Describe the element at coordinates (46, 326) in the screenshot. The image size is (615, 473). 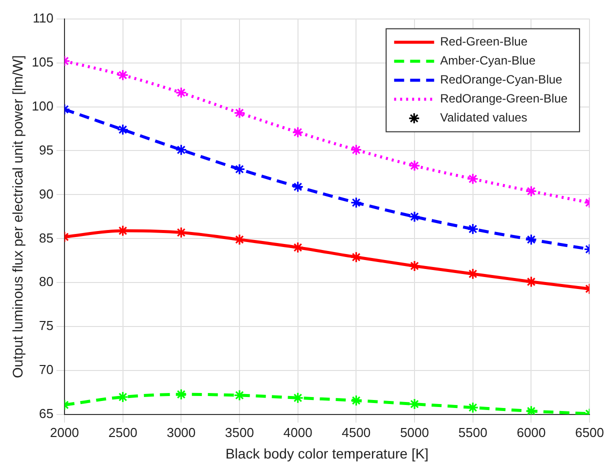
I see `y-tick-label: 75` at that location.